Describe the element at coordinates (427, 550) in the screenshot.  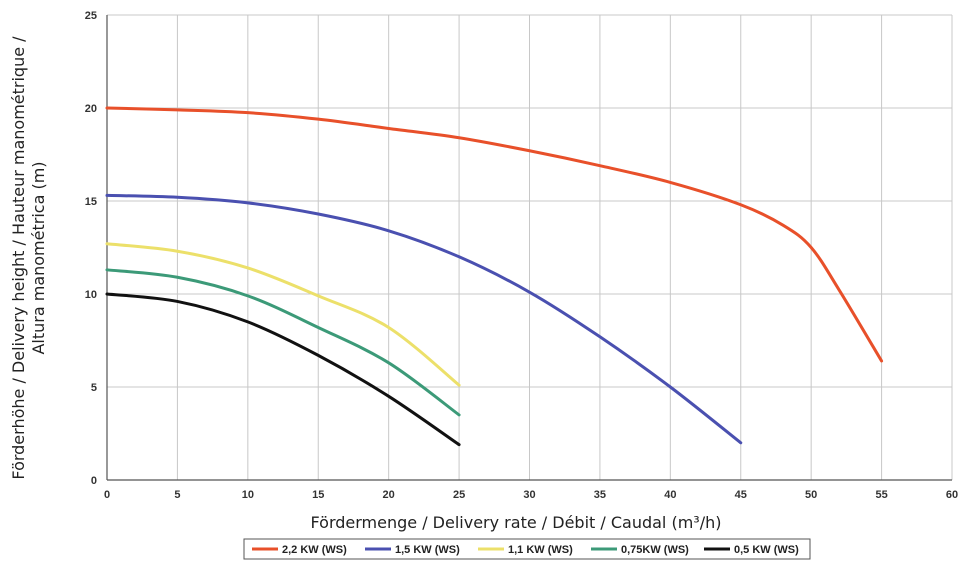
I see `legend-label: 1,5 KW (WS)` at that location.